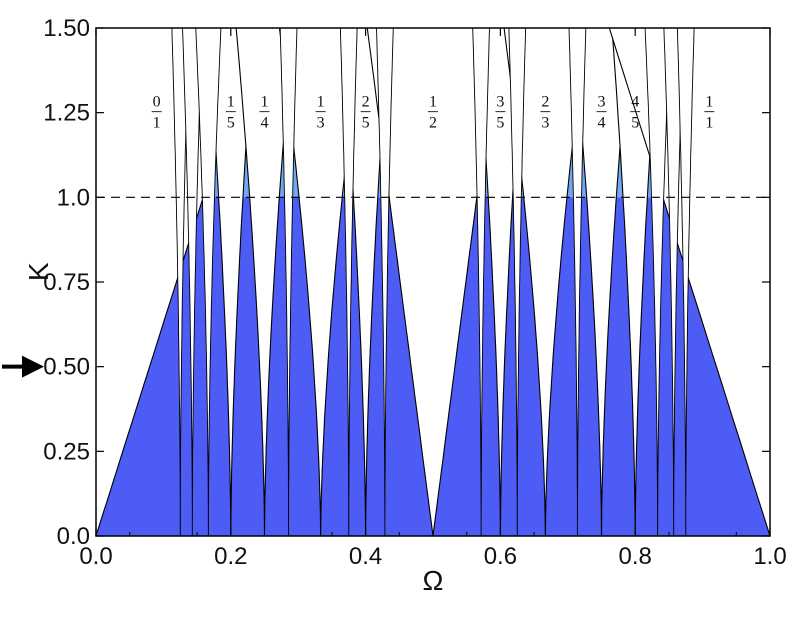 This screenshot has width=807, height=619. Describe the element at coordinates (33, 366) in the screenshot. I see `highlight-arrow-head` at that location.